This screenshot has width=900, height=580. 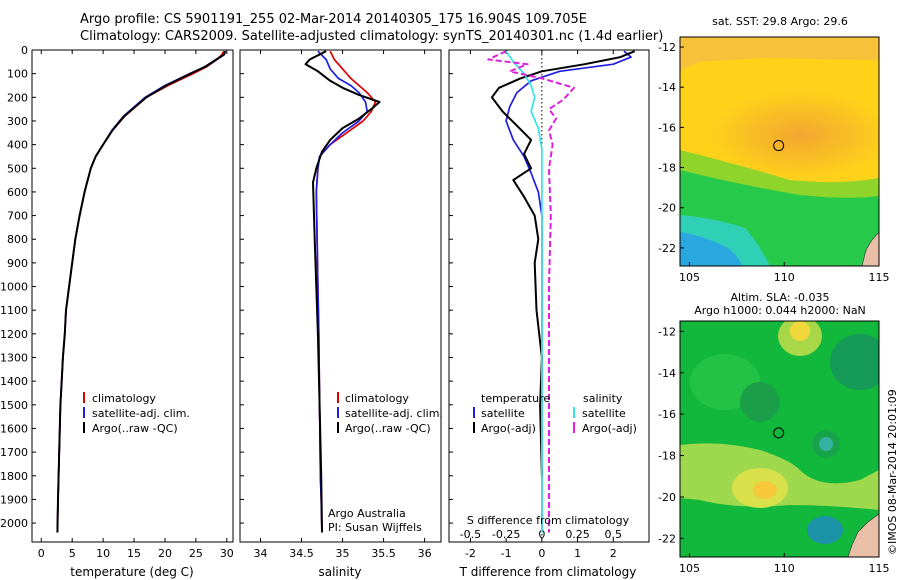 I want to click on legend-label-temperature-argo: Argo(-adj), so click(x=508, y=428).